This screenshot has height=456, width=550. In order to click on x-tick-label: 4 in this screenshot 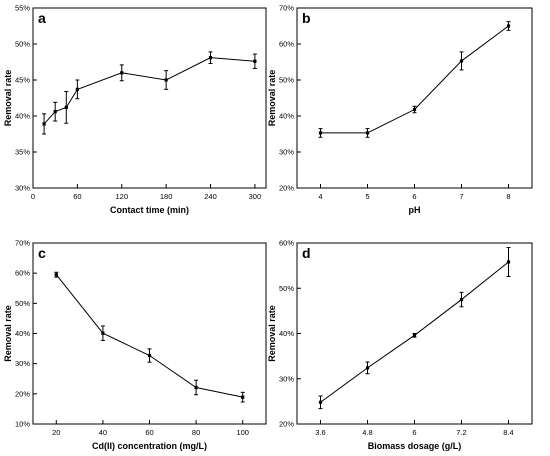, I will do `click(320, 196)`.